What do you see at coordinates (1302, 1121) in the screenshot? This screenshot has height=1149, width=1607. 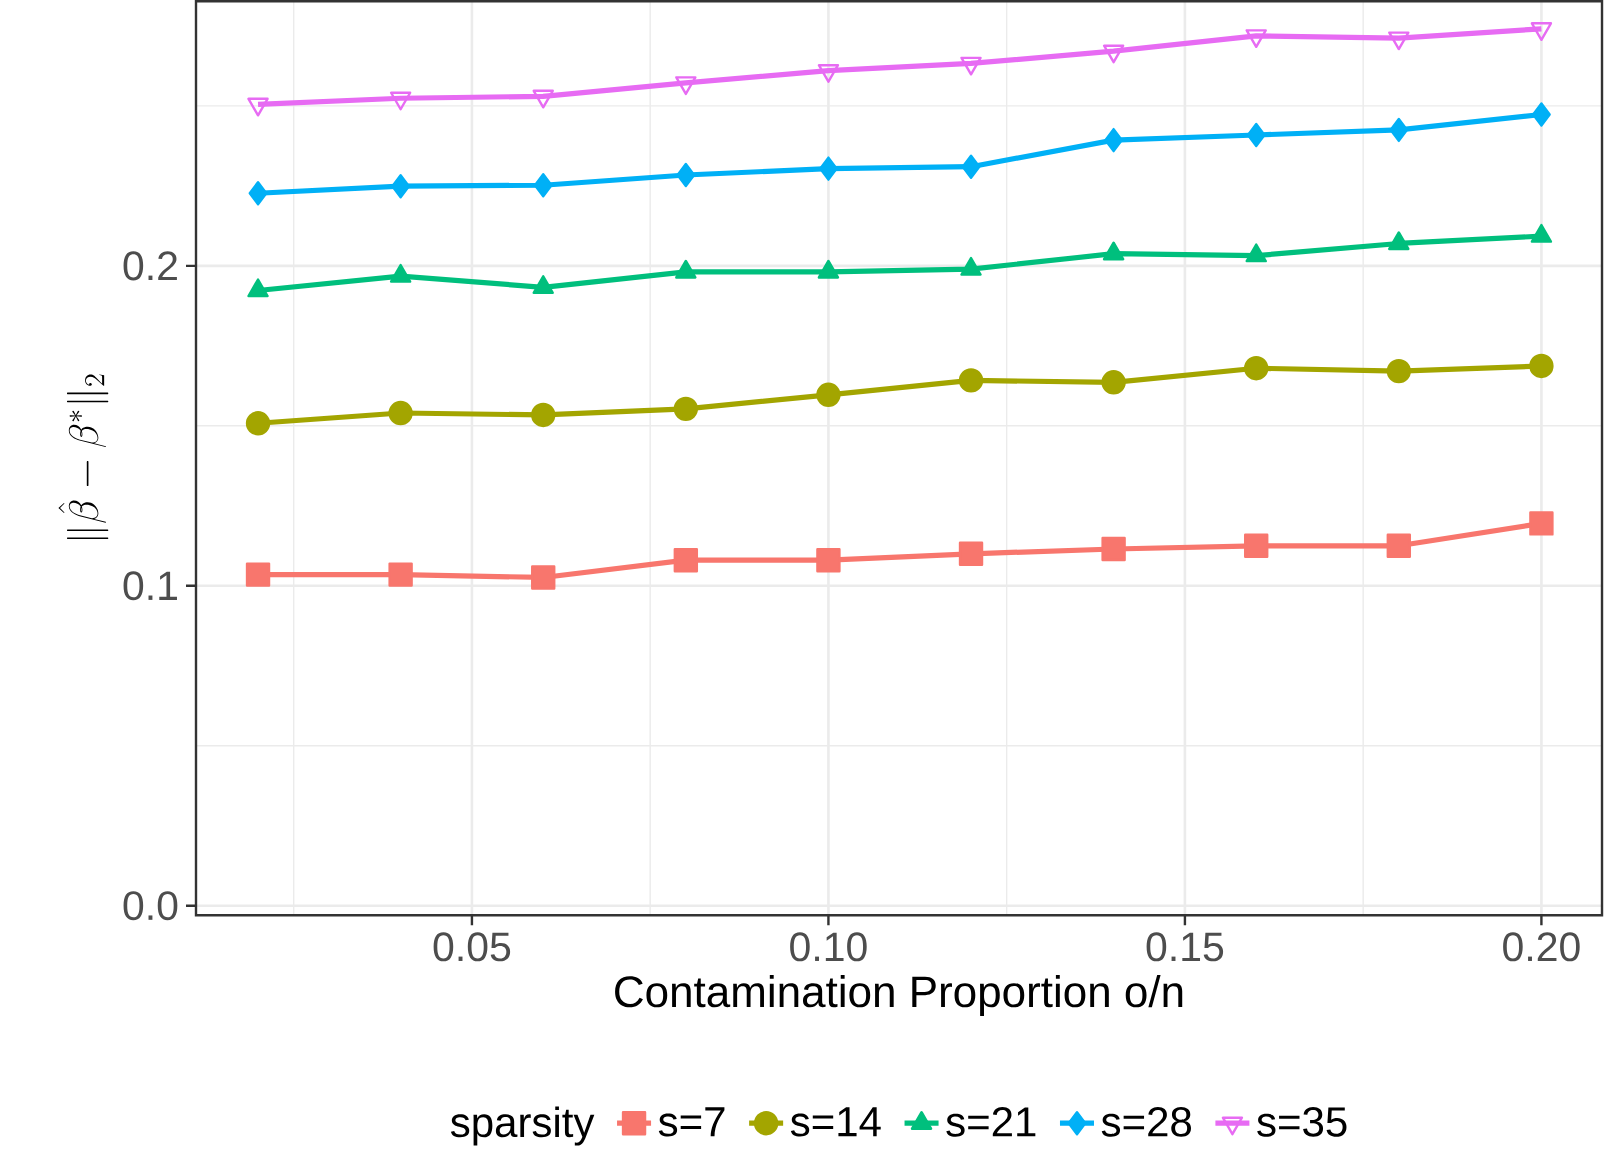 I see `legend-label: s=35` at bounding box center [1302, 1121].